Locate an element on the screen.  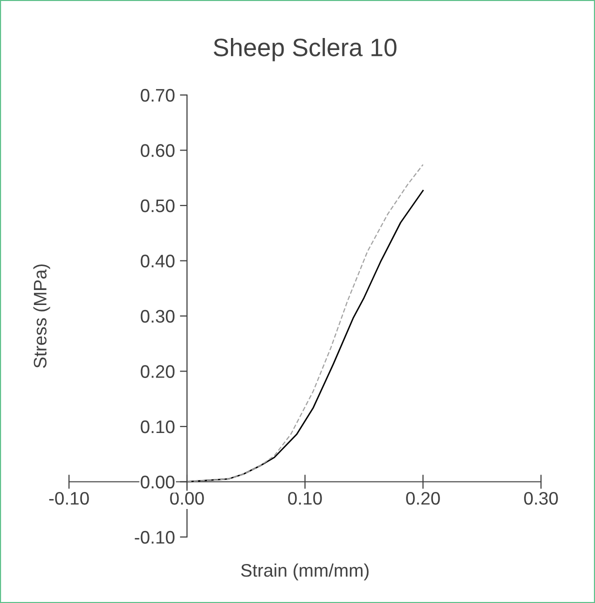
y-tick-label: 0.30 is located at coordinates (157, 316).